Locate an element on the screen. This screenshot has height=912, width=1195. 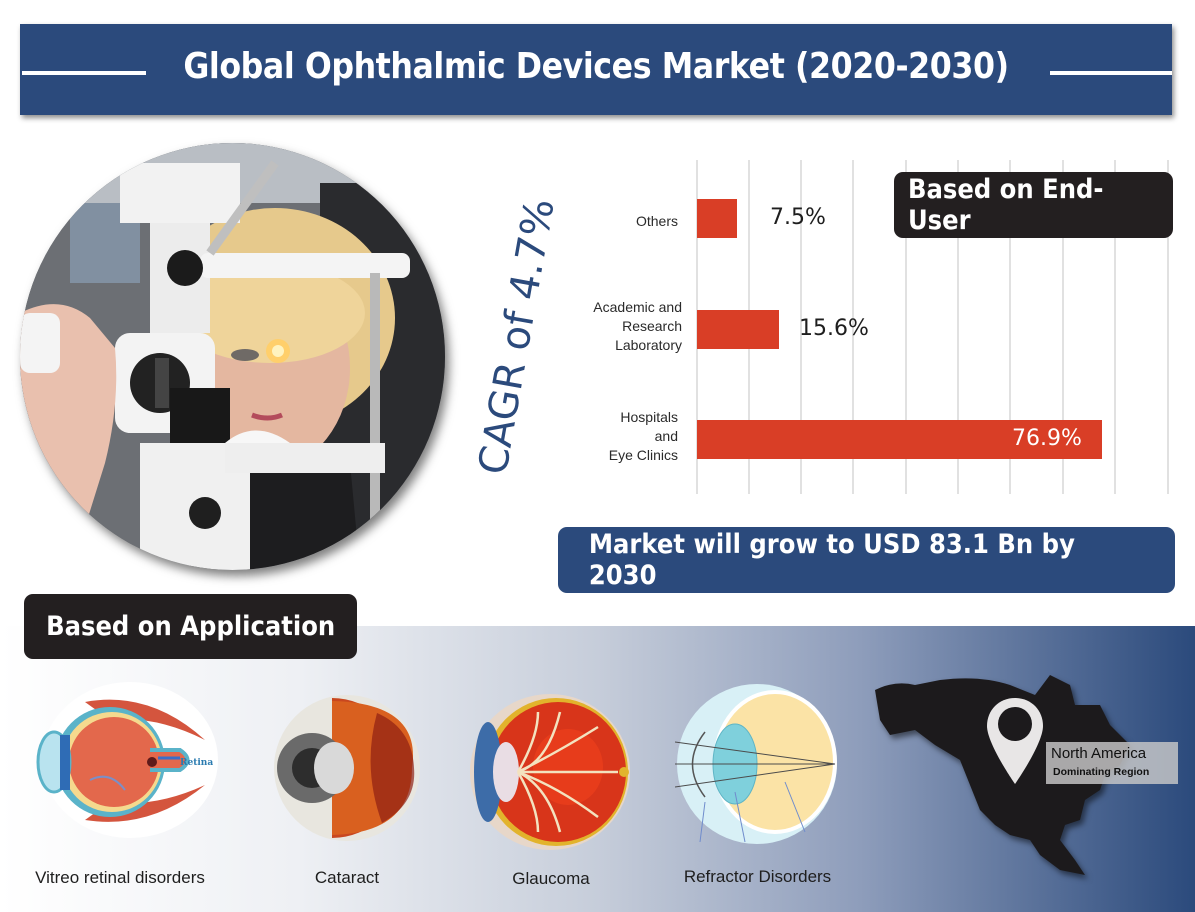
application-label: Vitreo retinal disorders is located at coordinates (120, 877).